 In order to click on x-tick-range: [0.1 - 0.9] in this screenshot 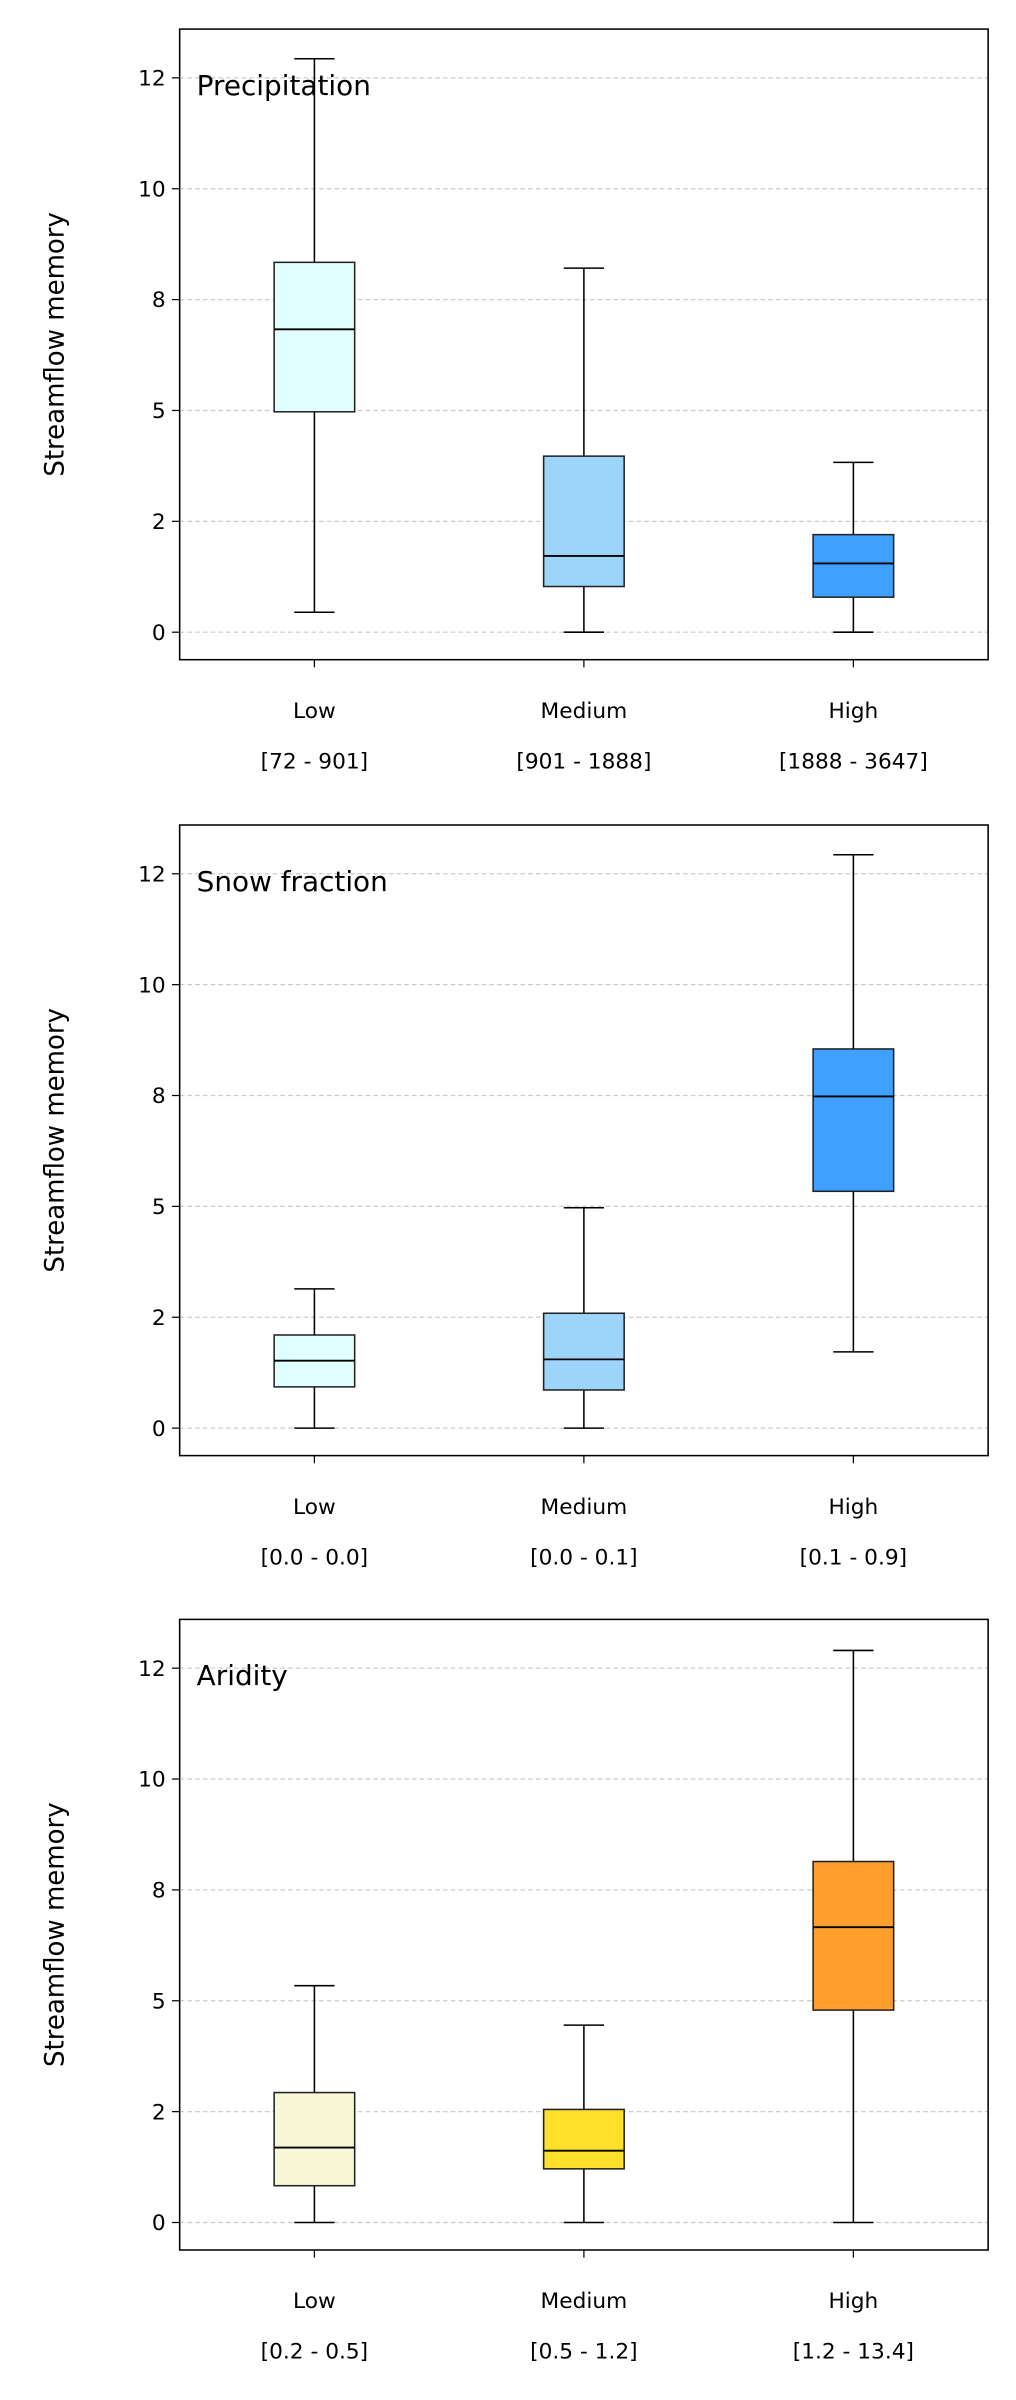, I will do `click(853, 1557)`.